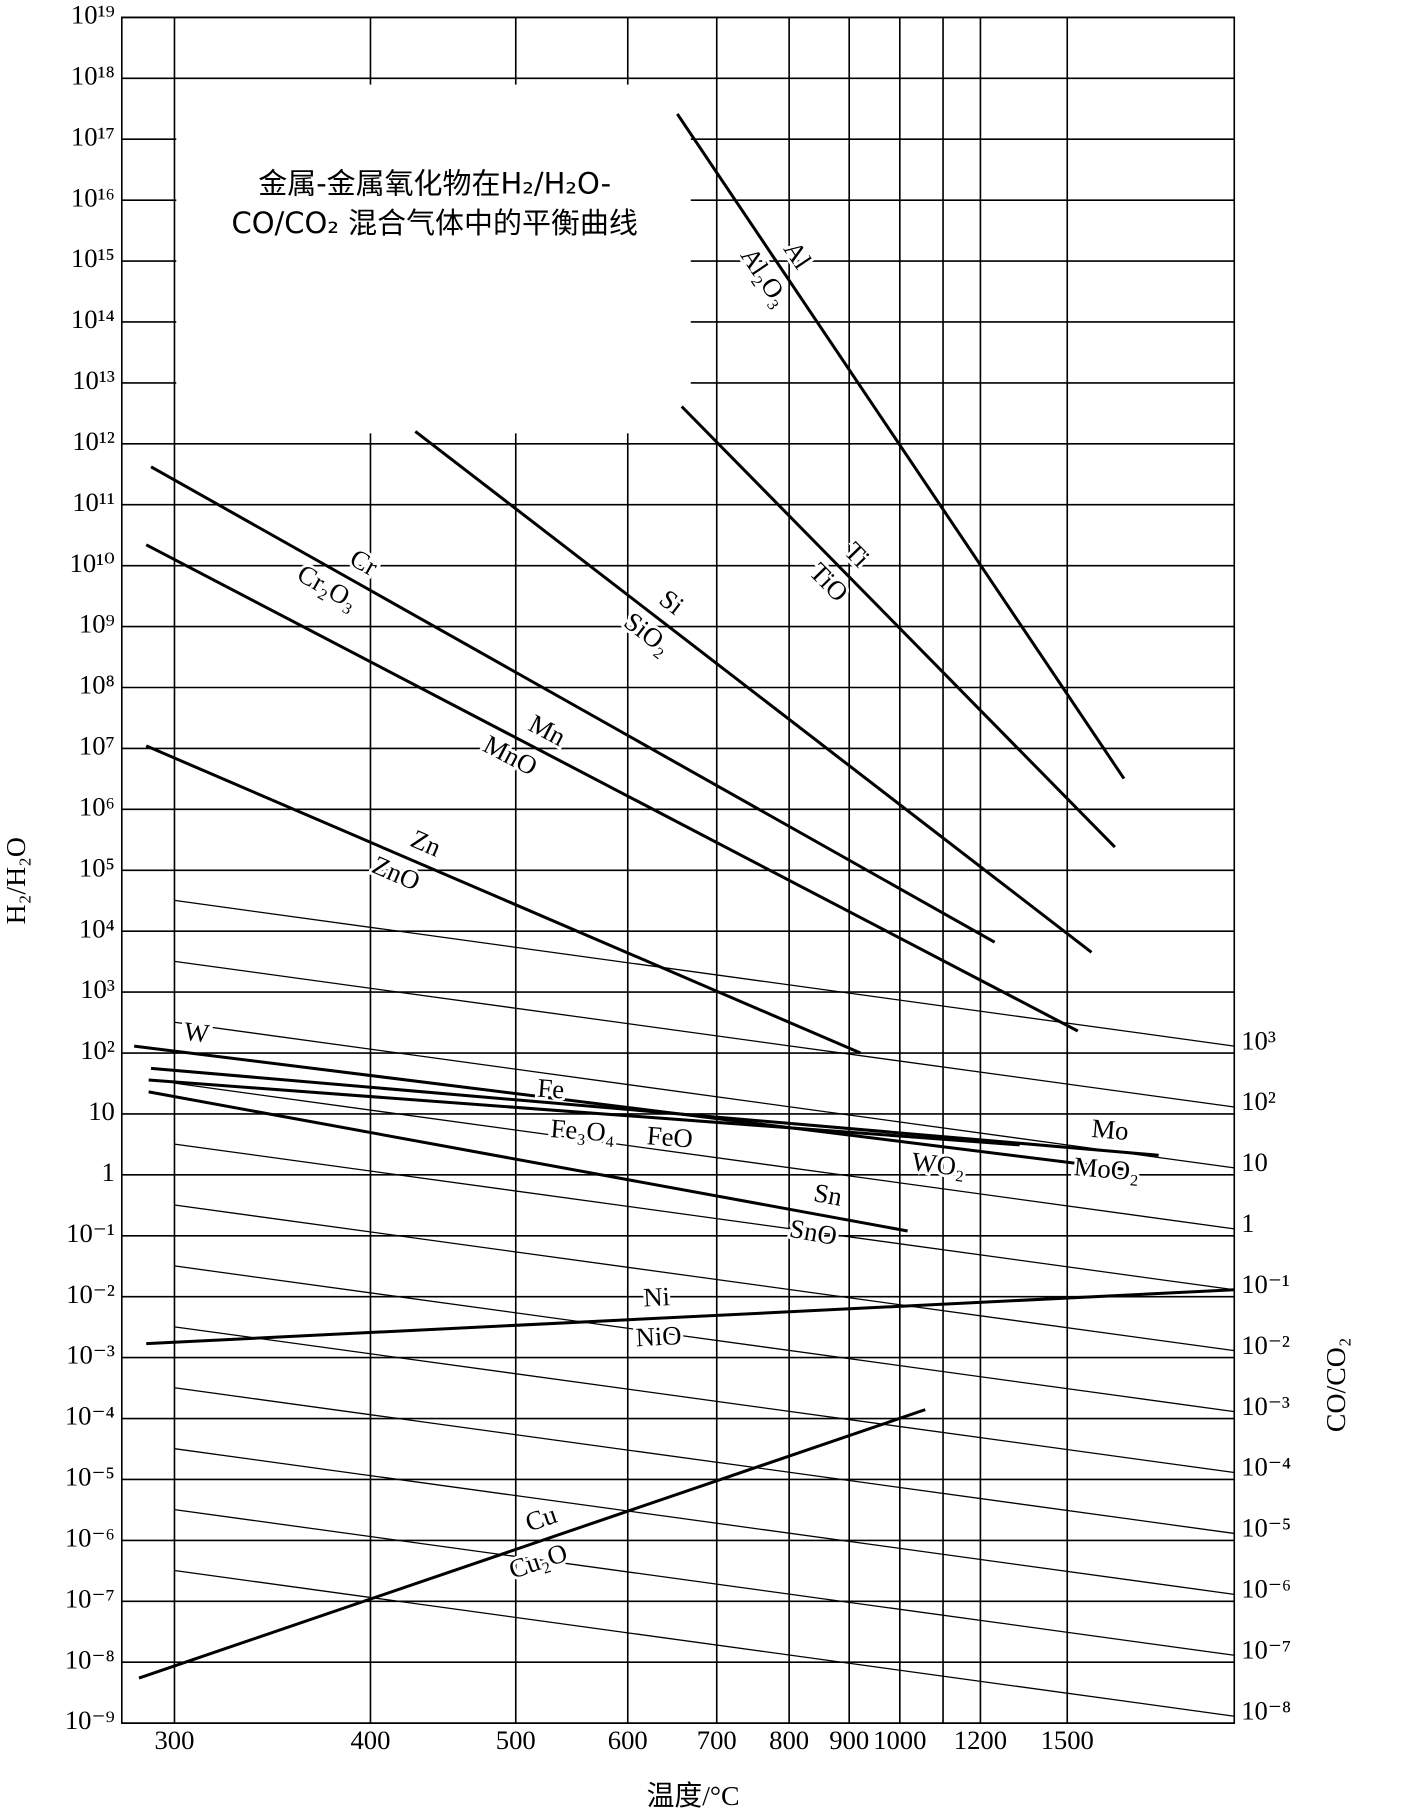 The image size is (1414, 1817). Describe the element at coordinates (93, 319) in the screenshot. I see `y-tick-label: 10¹⁴` at that location.